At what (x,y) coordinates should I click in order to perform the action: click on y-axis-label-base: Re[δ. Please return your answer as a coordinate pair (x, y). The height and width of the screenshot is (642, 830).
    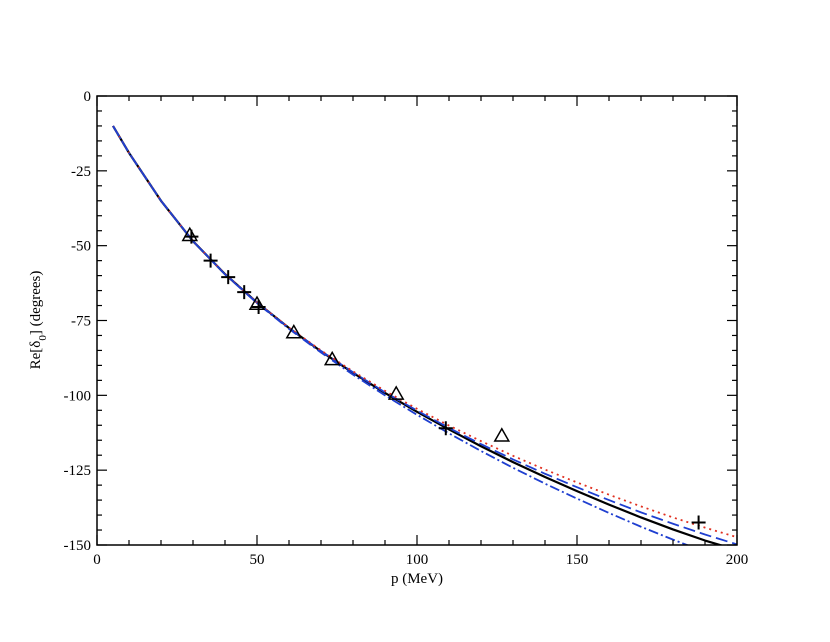
    Looking at the image, I should click on (36, 355).